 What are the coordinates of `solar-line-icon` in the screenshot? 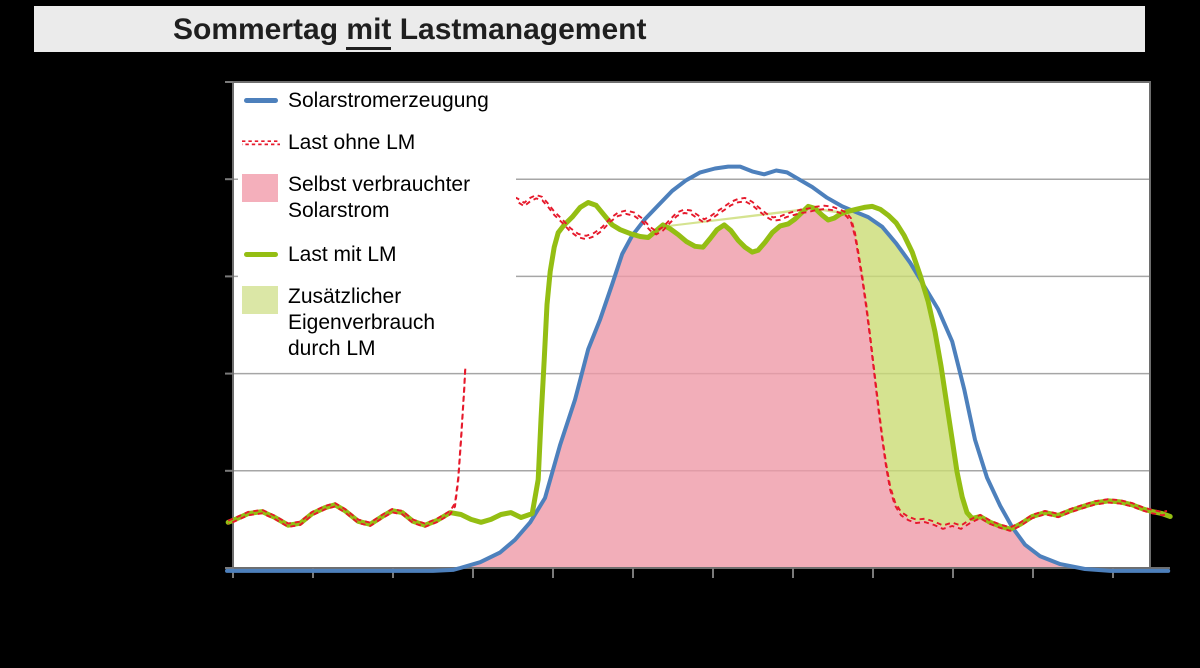 It's located at (261, 100).